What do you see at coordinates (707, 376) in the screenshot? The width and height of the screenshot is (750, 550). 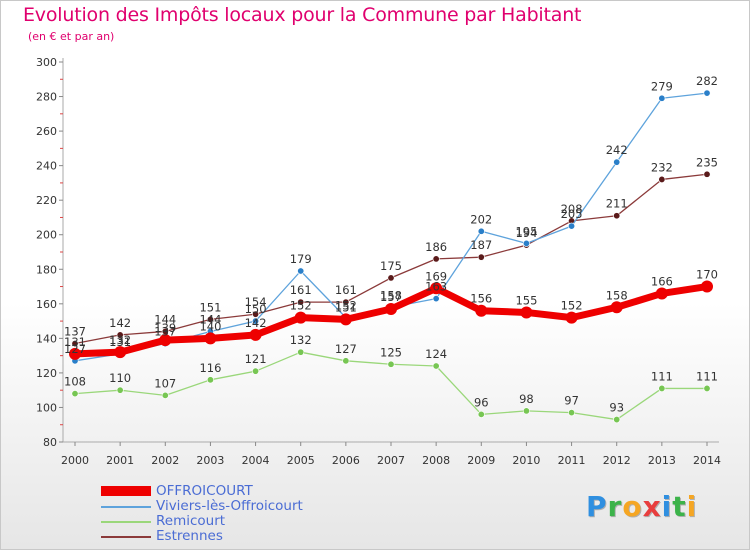 I see `data-label-remicourt: 111` at bounding box center [707, 376].